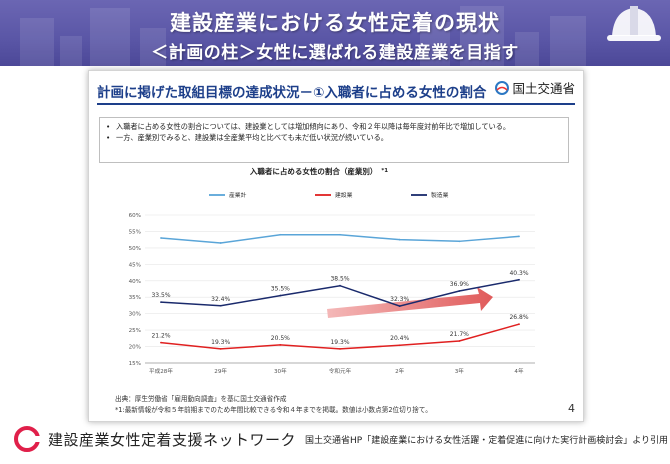  What do you see at coordinates (519, 371) in the screenshot?
I see `x-tick-label: 4年` at bounding box center [519, 371].